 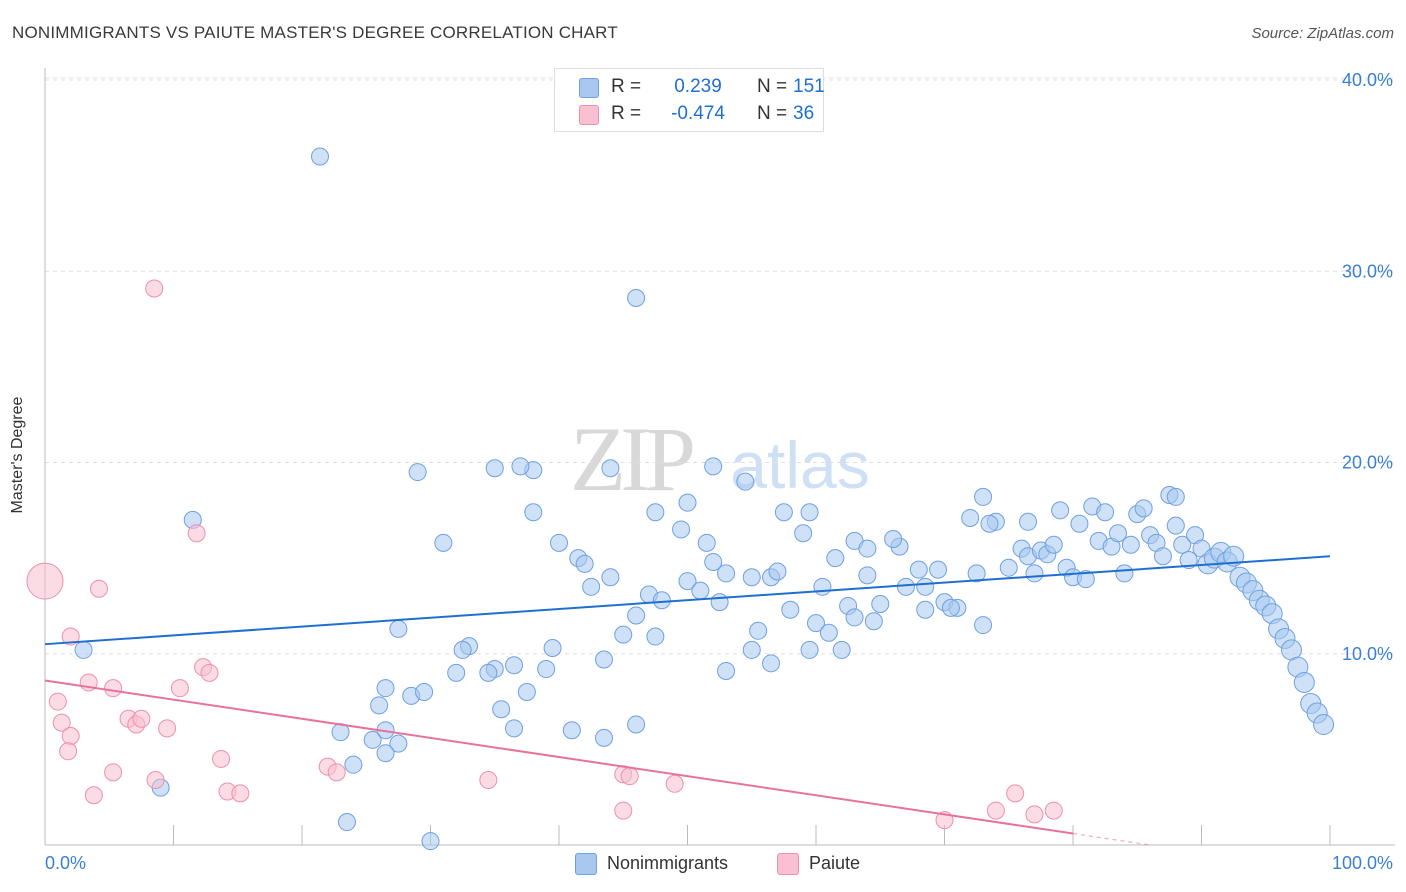 I want to click on legend-label-paiute: Paiute, so click(x=835, y=863).